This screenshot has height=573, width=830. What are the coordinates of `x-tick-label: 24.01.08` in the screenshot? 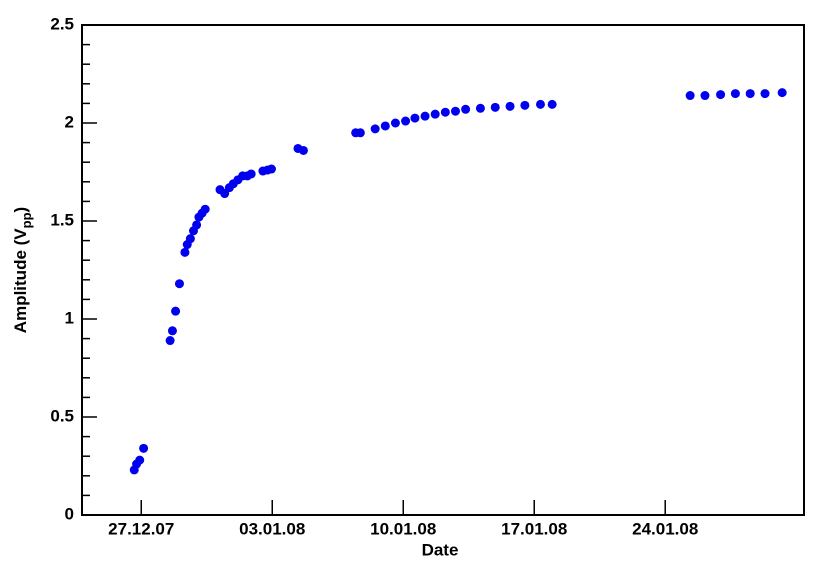 It's located at (665, 528).